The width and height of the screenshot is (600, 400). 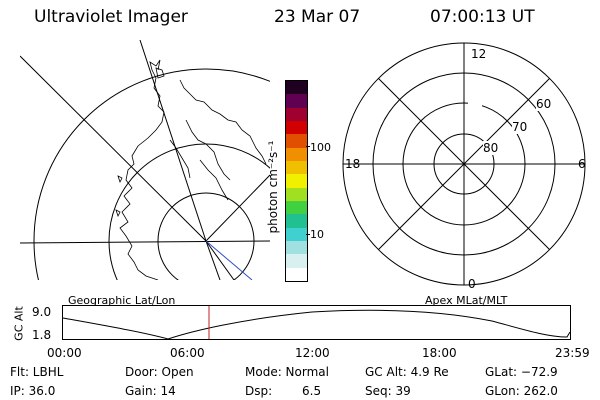 What do you see at coordinates (320, 147) in the screenshot?
I see `colorbar-tick-label: 100` at bounding box center [320, 147].